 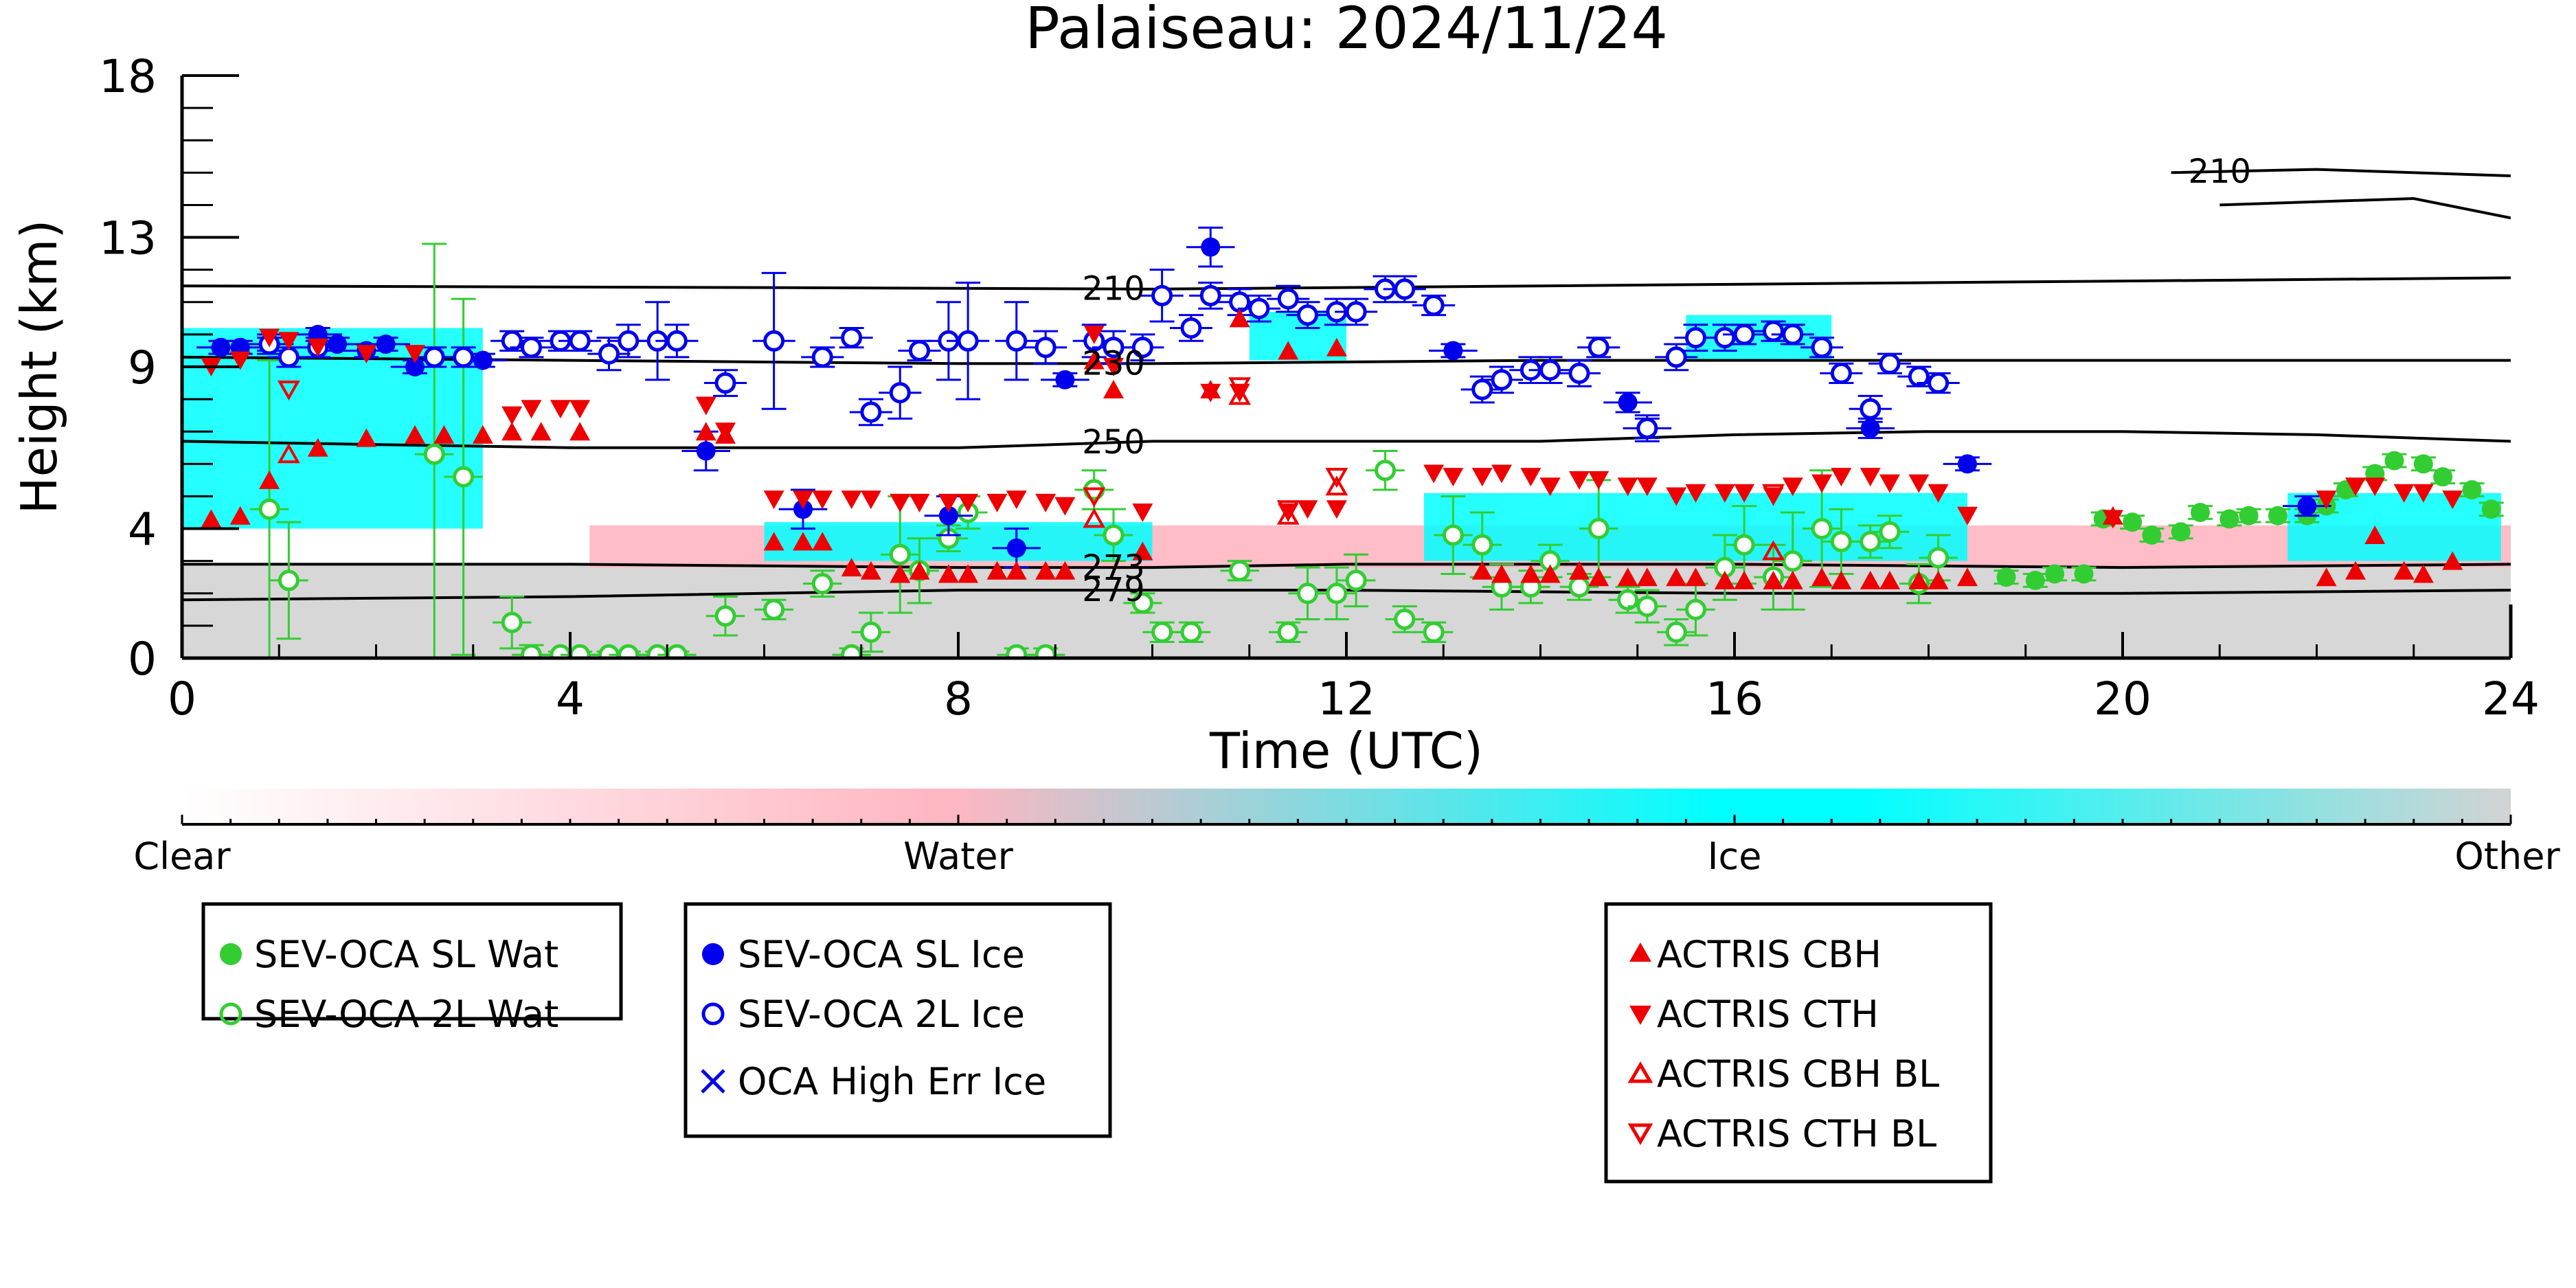 I want to click on colorbar-label-water: Water, so click(x=958, y=856).